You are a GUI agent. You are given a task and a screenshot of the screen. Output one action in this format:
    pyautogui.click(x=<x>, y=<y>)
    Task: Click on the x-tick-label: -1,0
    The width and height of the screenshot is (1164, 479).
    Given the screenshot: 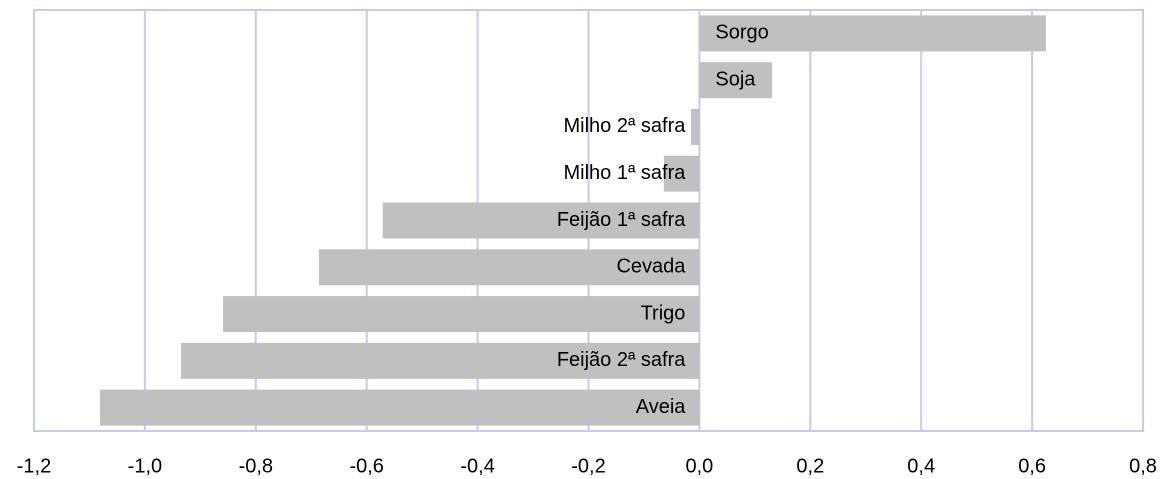 What is the action you would take?
    pyautogui.click(x=145, y=466)
    